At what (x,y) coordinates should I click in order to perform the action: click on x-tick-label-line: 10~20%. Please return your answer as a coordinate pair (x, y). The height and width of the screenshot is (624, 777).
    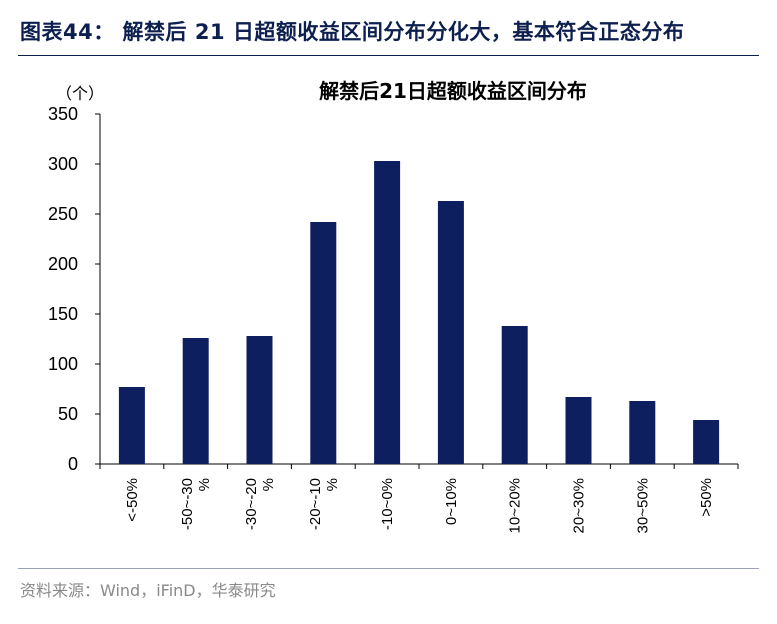
    Looking at the image, I should click on (515, 505).